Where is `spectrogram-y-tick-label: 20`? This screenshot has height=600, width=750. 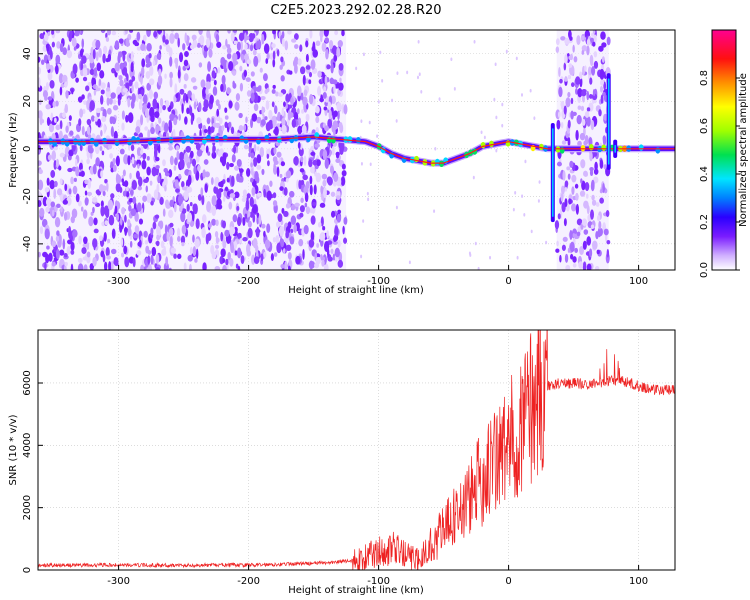 spectrogram-y-tick-label: 20 is located at coordinates (27, 101).